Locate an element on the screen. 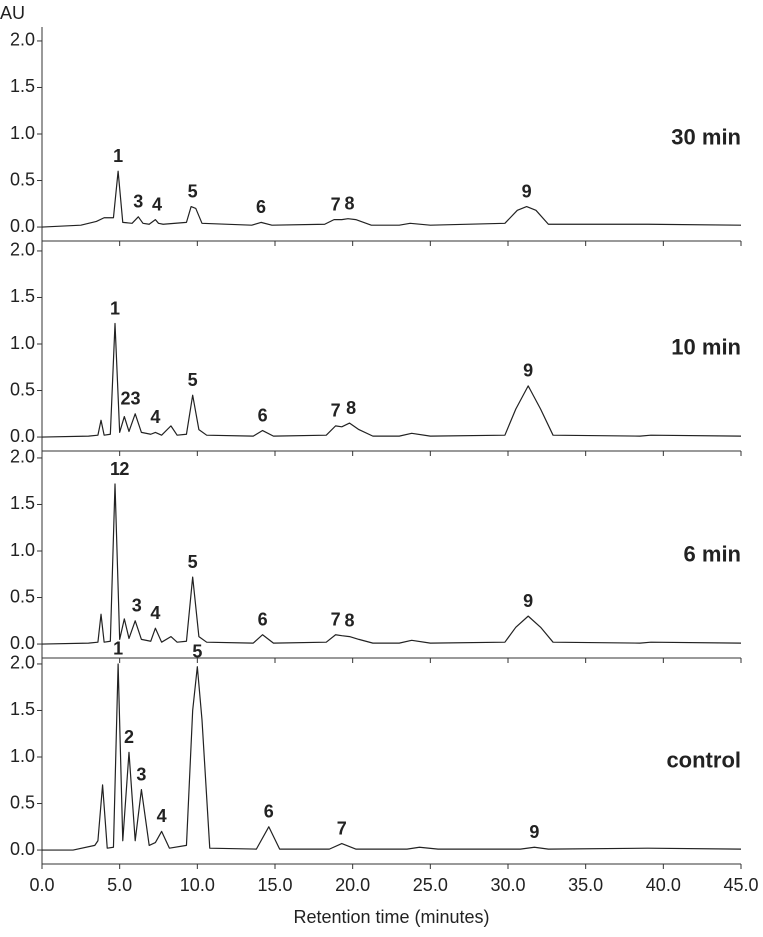  x-tick-label: 20.0 is located at coordinates (352, 885).